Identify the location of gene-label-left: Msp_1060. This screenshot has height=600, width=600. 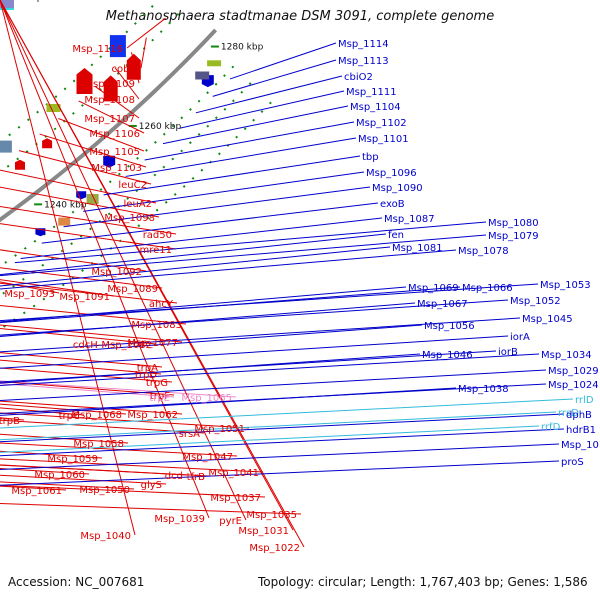
(59, 475).